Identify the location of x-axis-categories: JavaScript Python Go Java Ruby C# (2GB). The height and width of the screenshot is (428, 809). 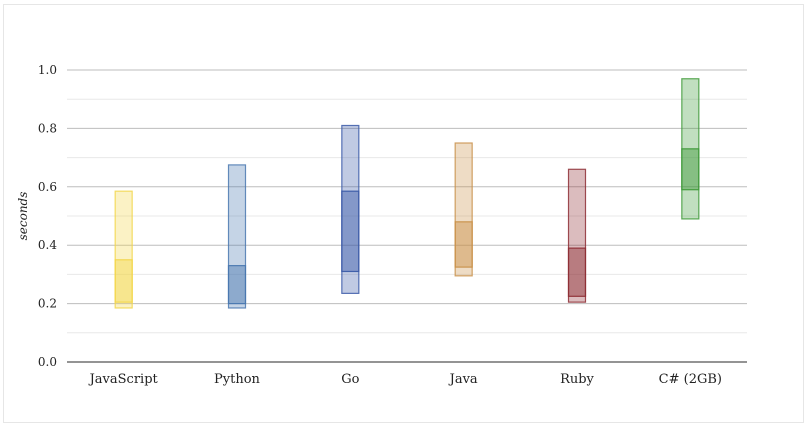
(405, 379).